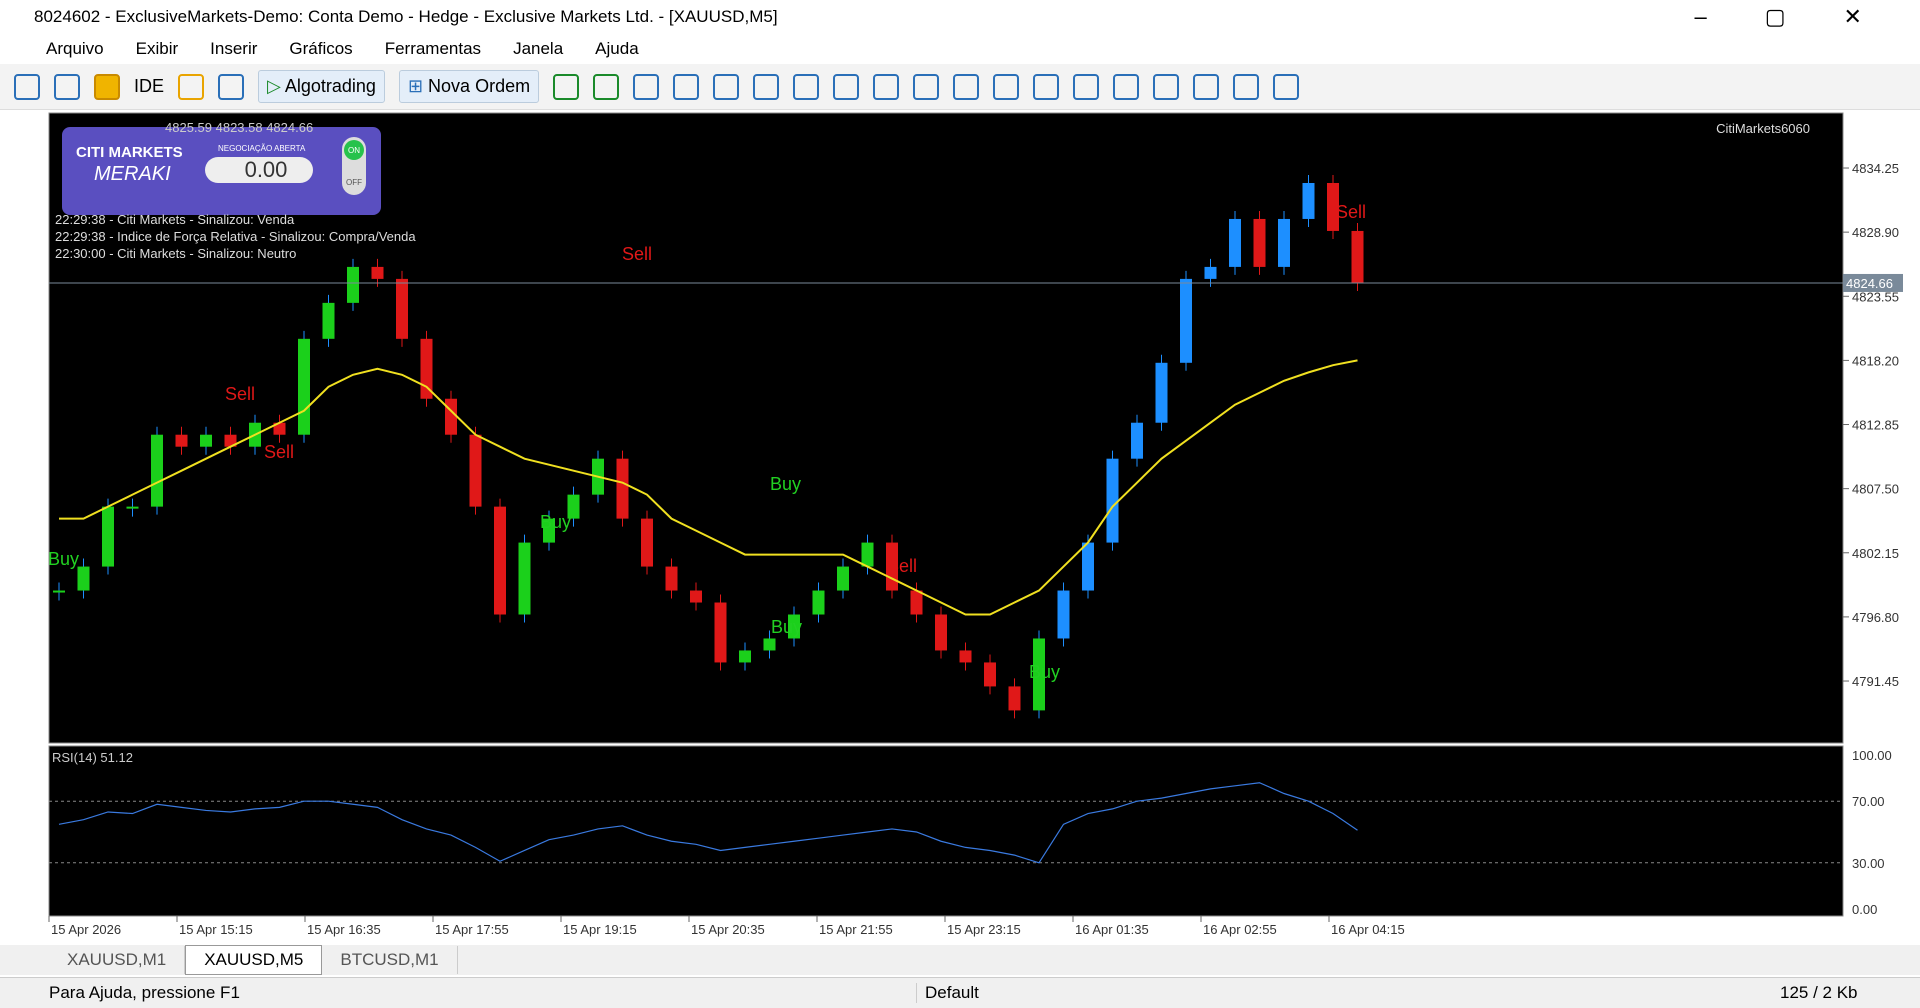 Image resolution: width=1920 pixels, height=1008 pixels. Describe the element at coordinates (239, 127) in the screenshot. I see `chart-header: 4825.59 4823.58 4824.66` at that location.